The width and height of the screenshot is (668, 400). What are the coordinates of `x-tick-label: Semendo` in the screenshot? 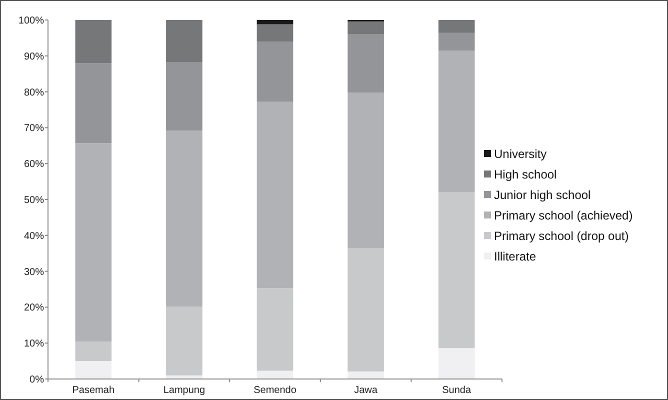 It's located at (275, 390).